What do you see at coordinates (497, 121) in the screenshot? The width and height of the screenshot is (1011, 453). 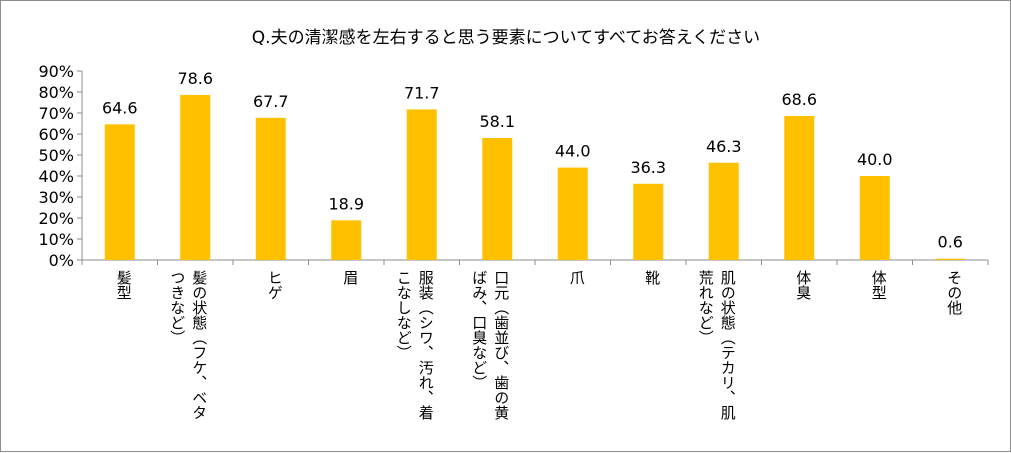 I see `data-label: 58.1` at bounding box center [497, 121].